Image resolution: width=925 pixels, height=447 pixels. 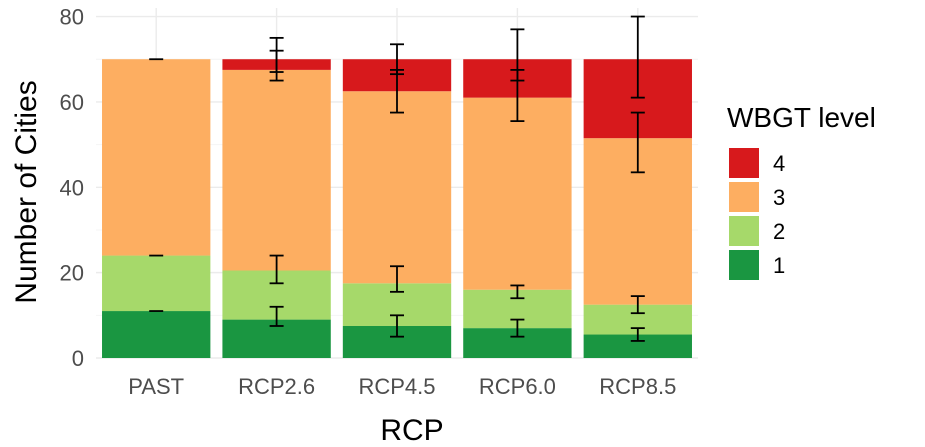 What do you see at coordinates (779, 163) in the screenshot?
I see `legend-label-level-4: 4` at bounding box center [779, 163].